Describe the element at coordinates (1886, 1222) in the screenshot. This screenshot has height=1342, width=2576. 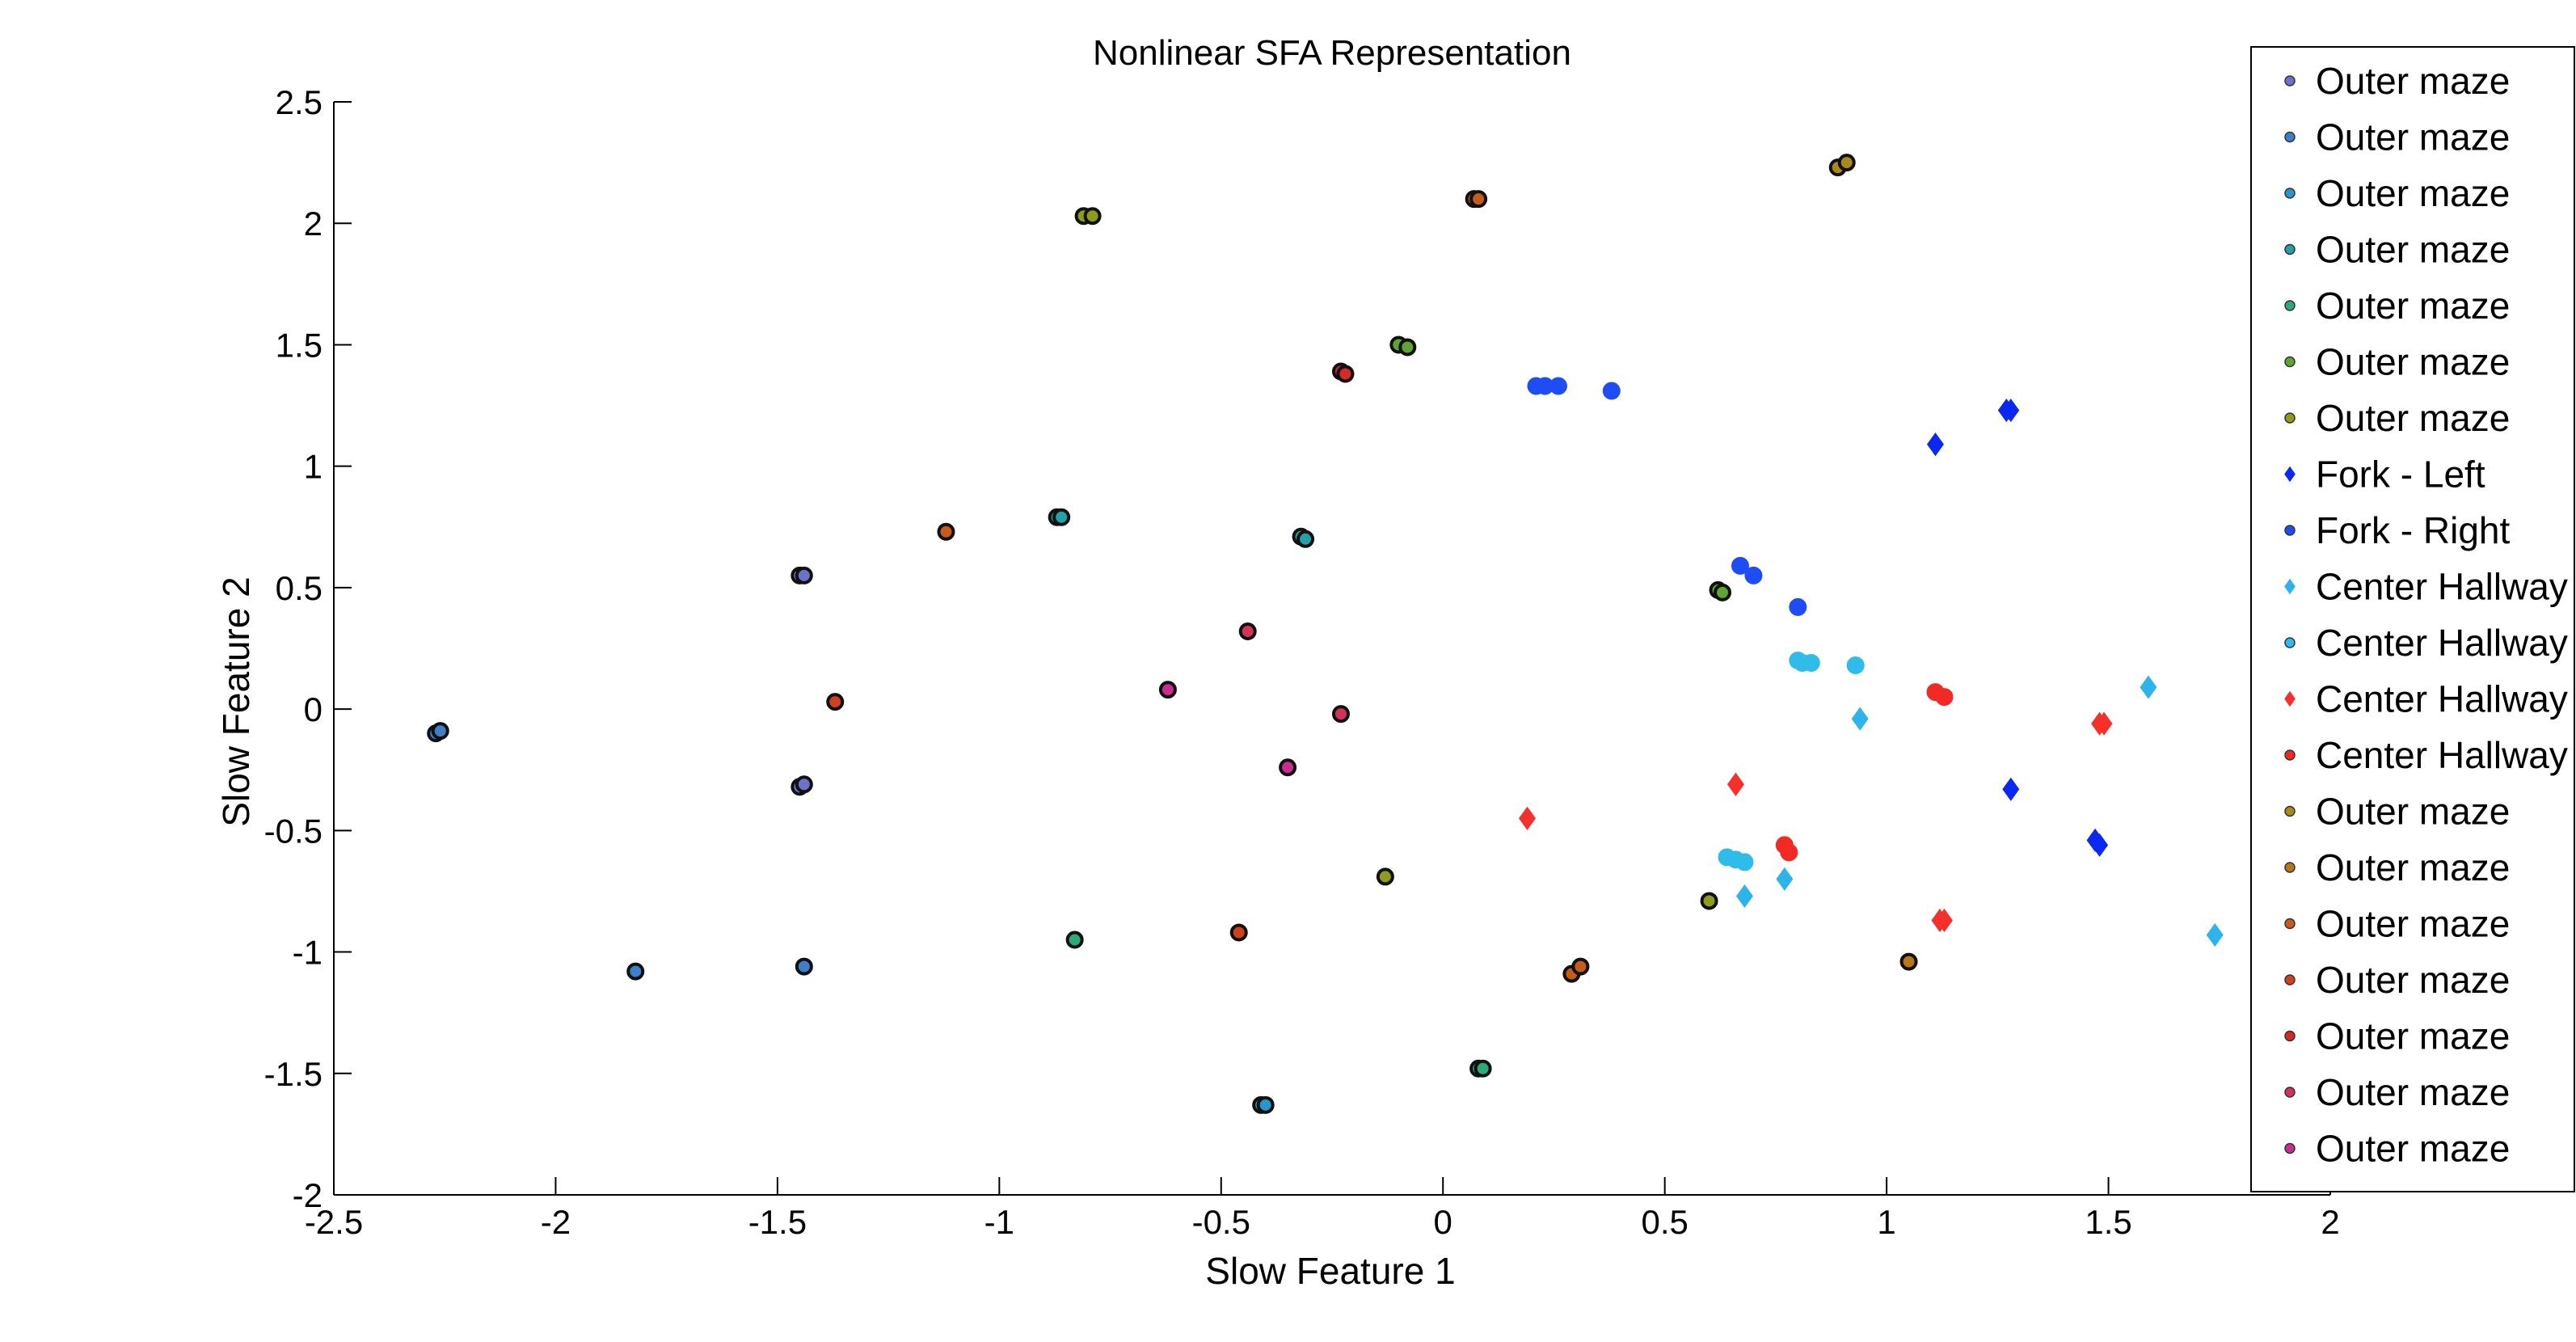
I see `x-tick-label: 1` at that location.